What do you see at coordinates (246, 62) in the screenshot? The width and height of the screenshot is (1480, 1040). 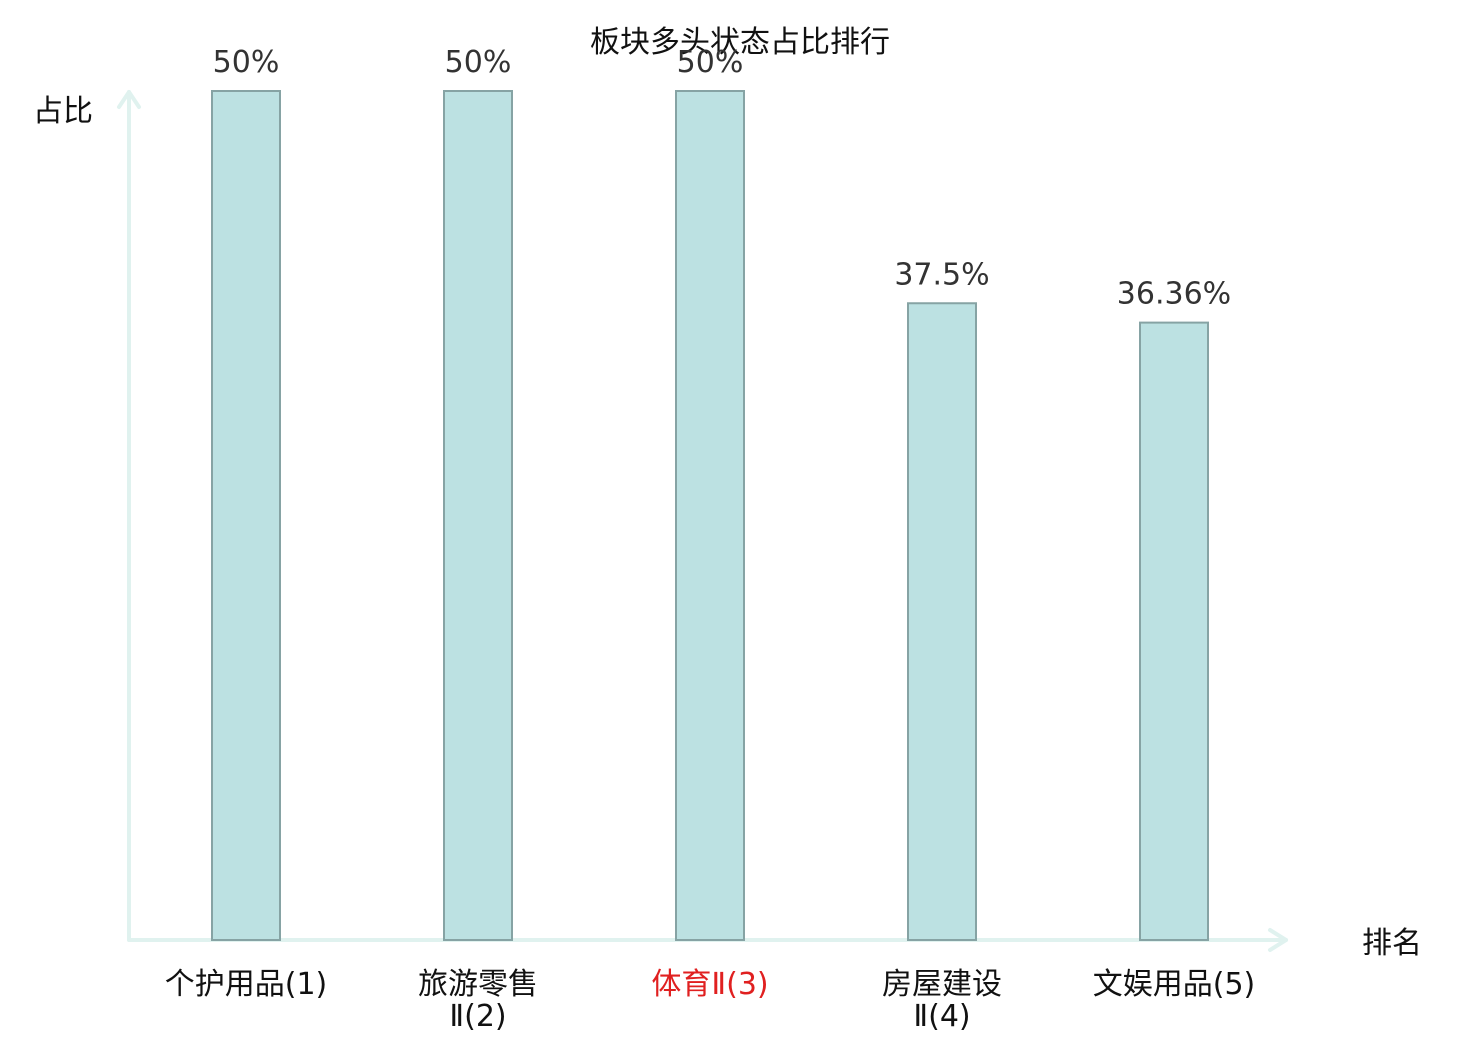 I see `value-label-1: 50%` at bounding box center [246, 62].